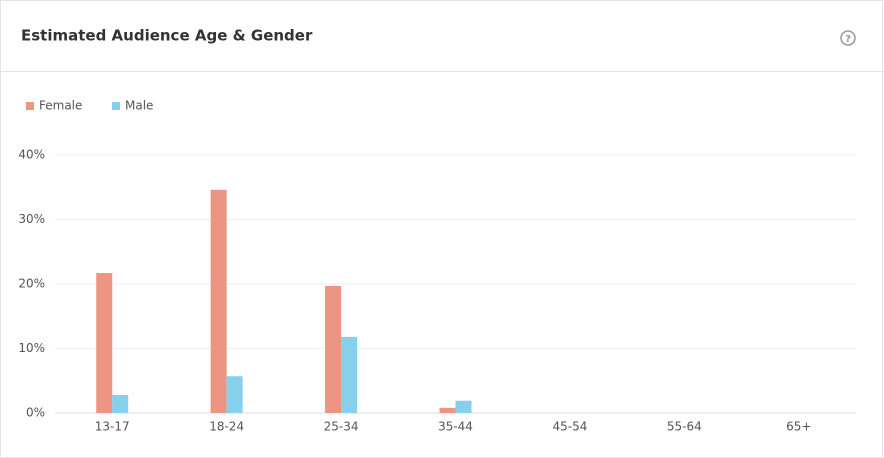  What do you see at coordinates (341, 427) in the screenshot?
I see `x-tick-label: 25-34` at bounding box center [341, 427].